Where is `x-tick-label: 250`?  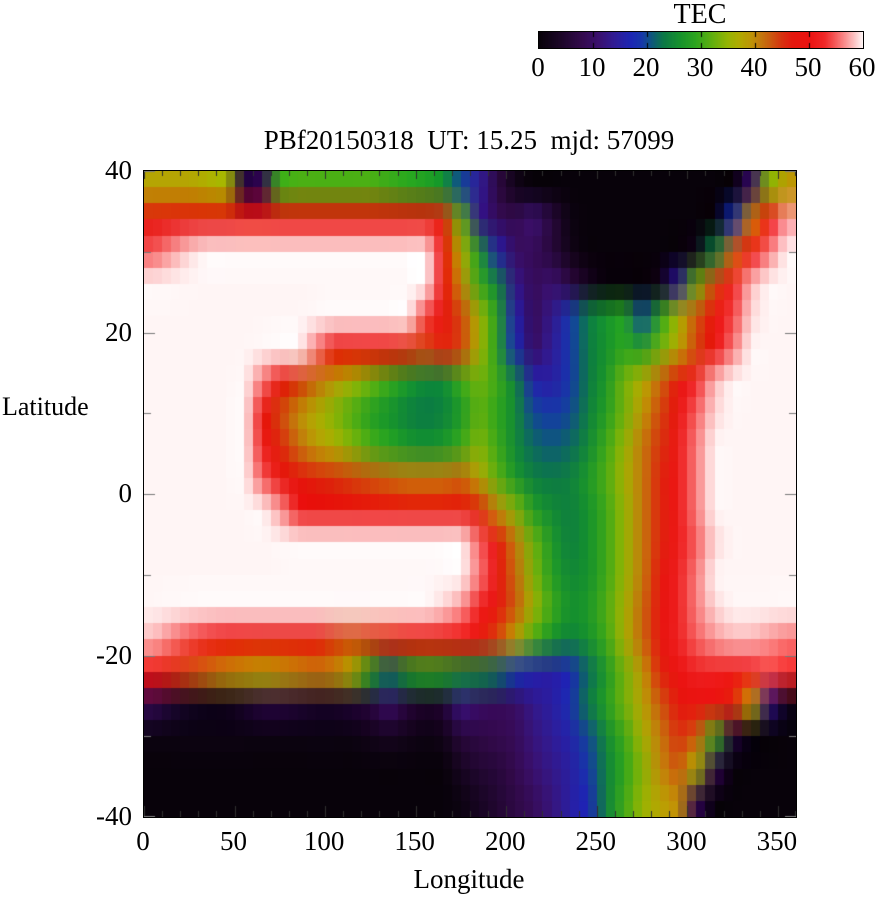
x-tick-label: 250 is located at coordinates (596, 841).